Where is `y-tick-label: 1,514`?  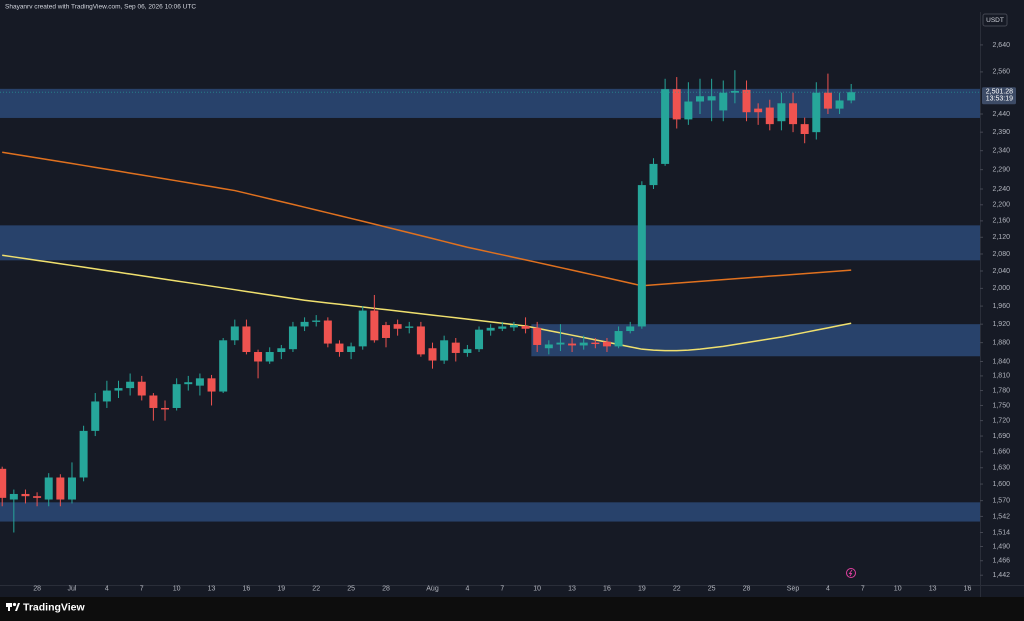
y-tick-label: 1,514 is located at coordinates (1001, 532).